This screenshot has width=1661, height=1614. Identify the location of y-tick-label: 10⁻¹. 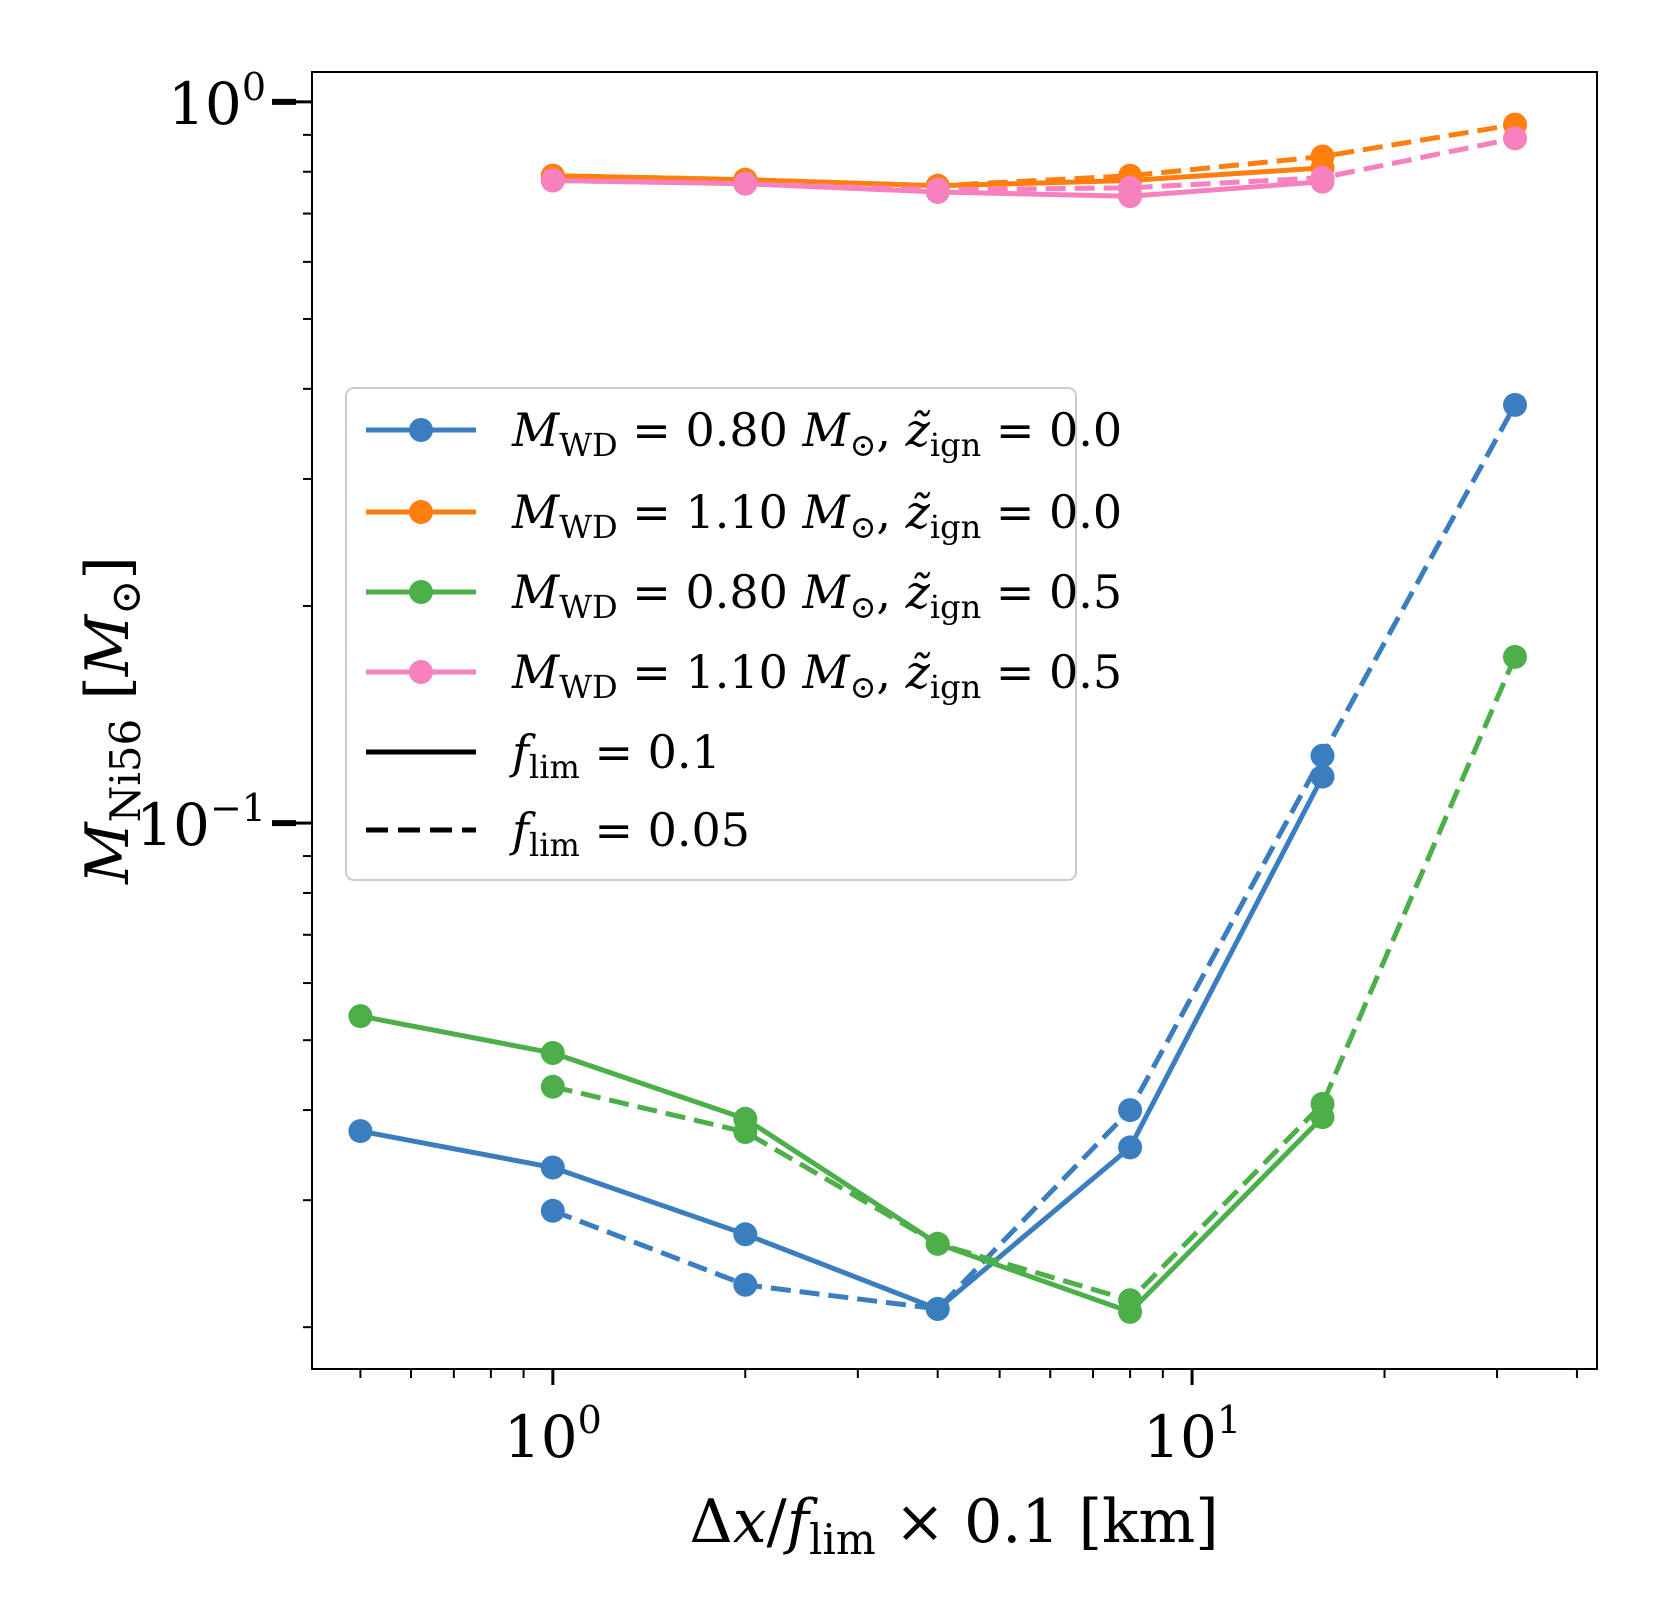
(201, 822).